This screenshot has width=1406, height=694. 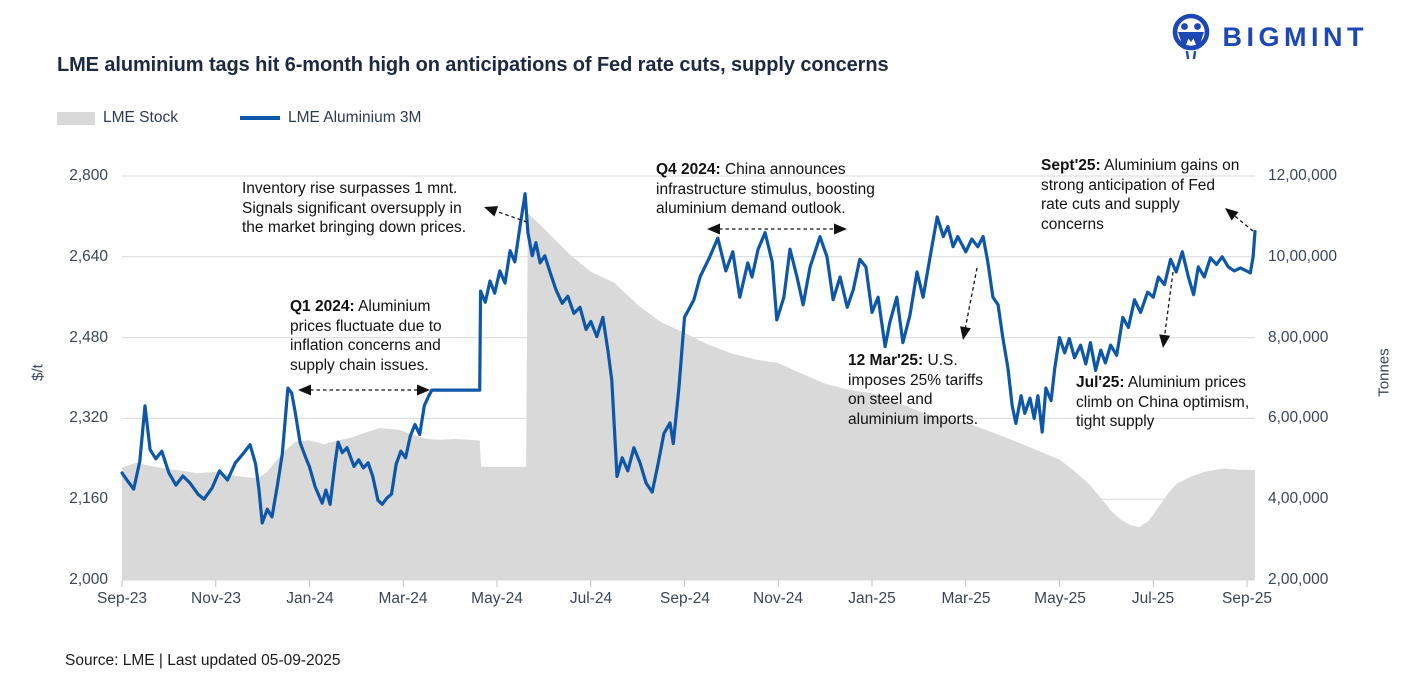 What do you see at coordinates (1302, 175) in the screenshot?
I see `y-right-tick: 12,00,000` at bounding box center [1302, 175].